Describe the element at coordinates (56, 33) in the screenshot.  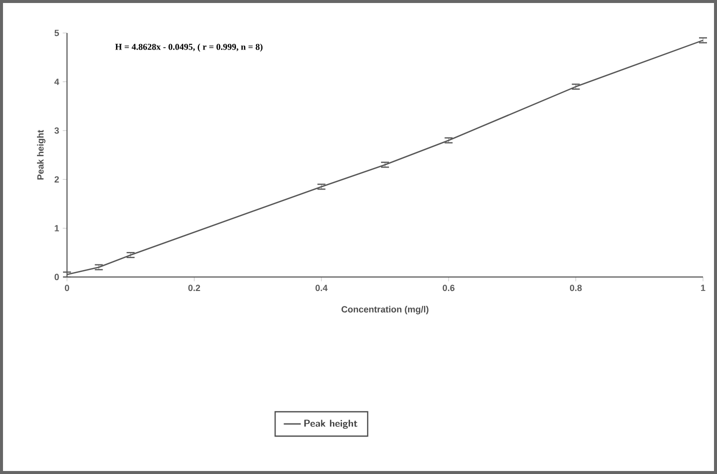
I see `y-tick-label: 5` at that location.